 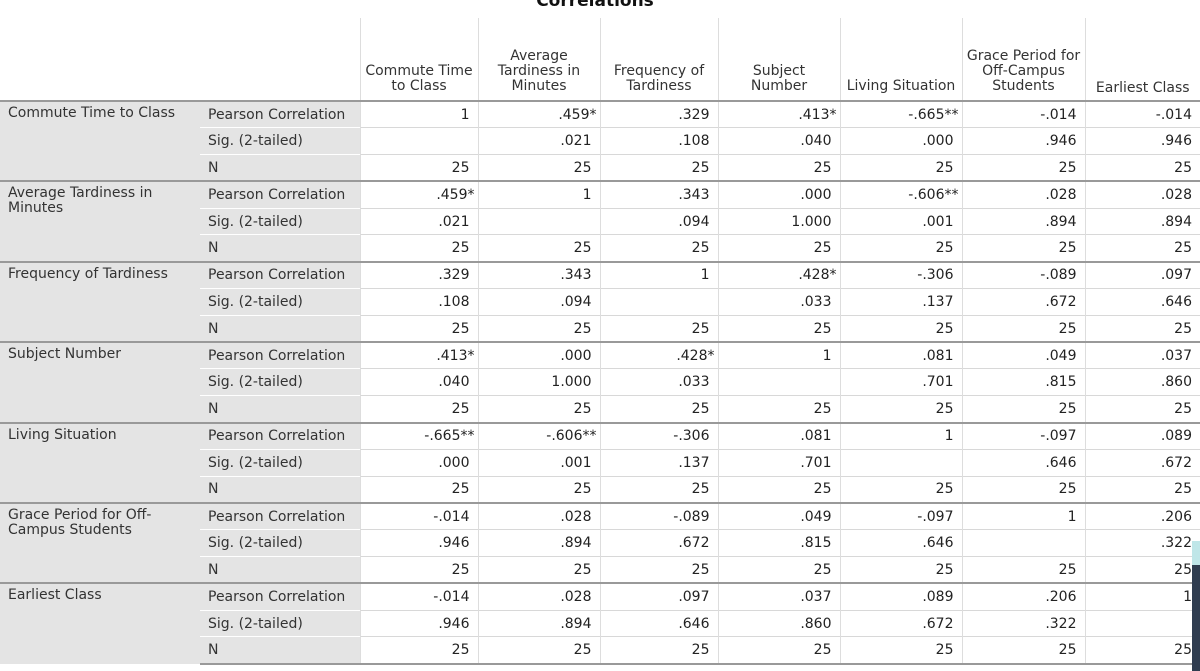 I want to click on column-header: Grace Period for Off-Campus Students, so click(x=1023, y=59).